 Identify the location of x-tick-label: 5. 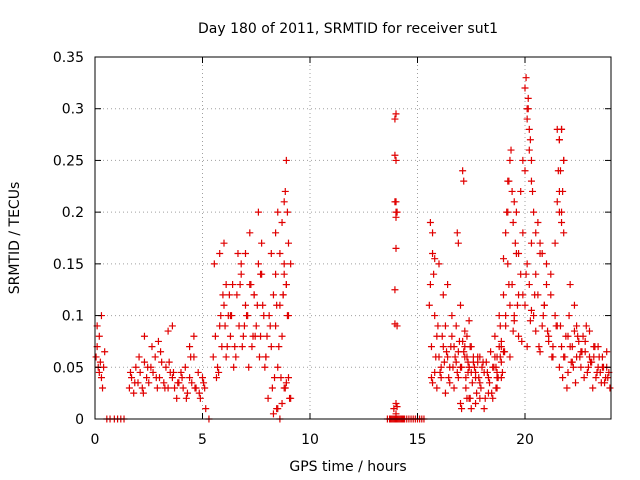
(202, 440).